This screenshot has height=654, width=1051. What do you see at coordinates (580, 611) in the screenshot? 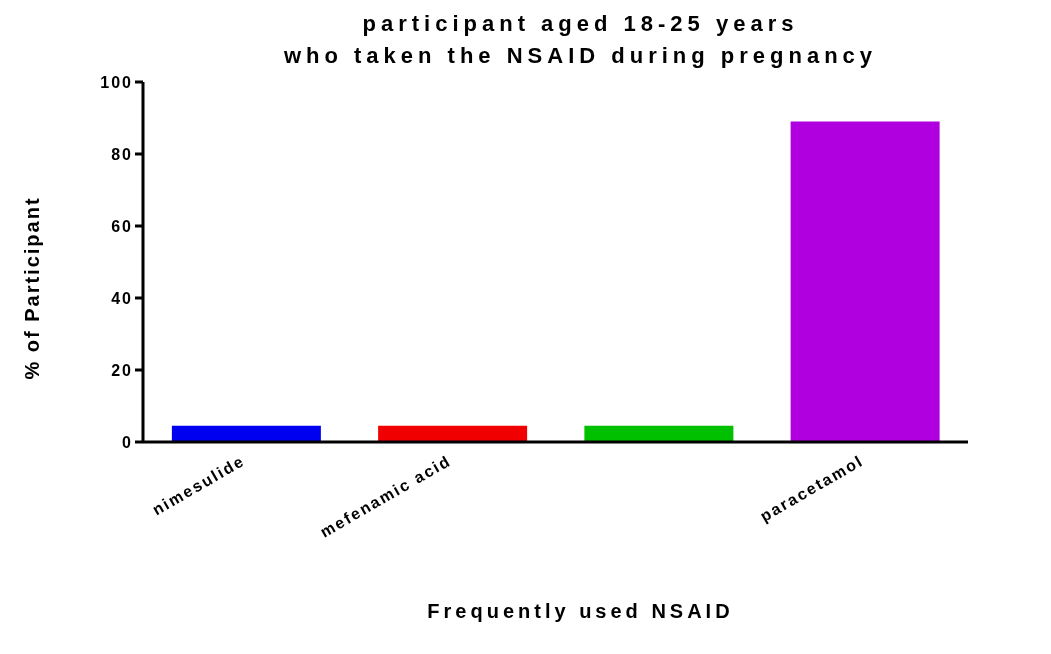
I see `x-axis-title: Frequently used NSAID` at bounding box center [580, 611].